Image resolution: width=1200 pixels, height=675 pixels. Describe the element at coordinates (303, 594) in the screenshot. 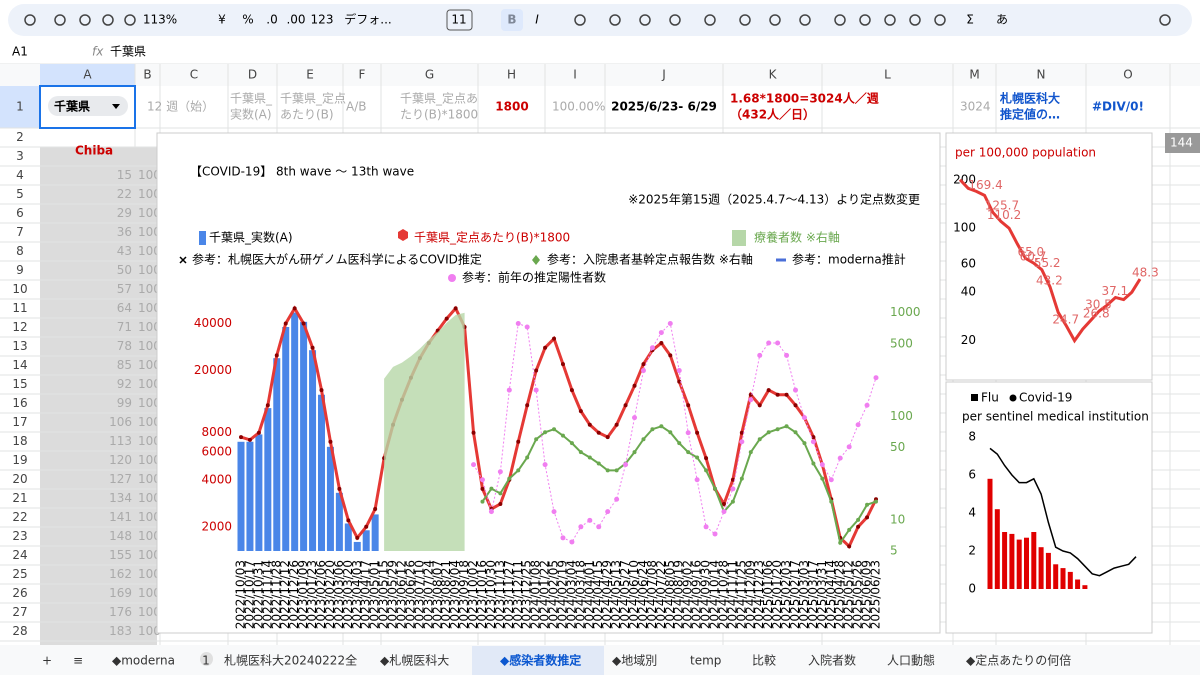

I see `x-tick-label: 2023/01/09` at that location.